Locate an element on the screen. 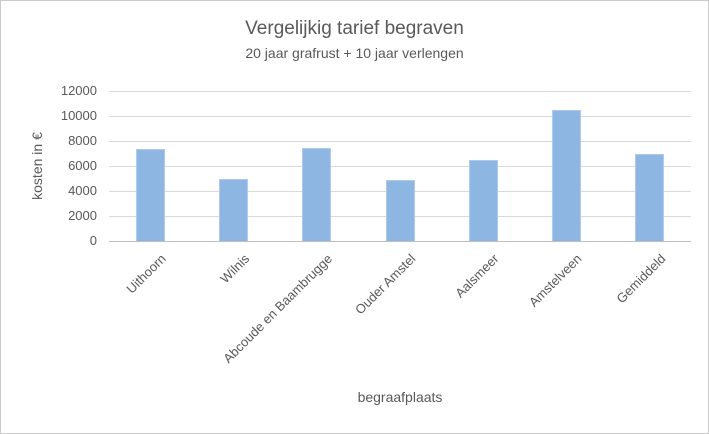  y-tick-label: 0 is located at coordinates (93, 240).